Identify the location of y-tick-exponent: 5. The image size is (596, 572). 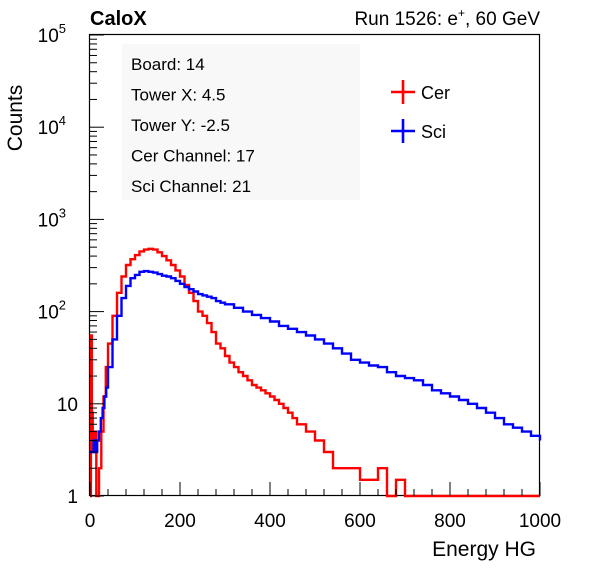
(62, 28).